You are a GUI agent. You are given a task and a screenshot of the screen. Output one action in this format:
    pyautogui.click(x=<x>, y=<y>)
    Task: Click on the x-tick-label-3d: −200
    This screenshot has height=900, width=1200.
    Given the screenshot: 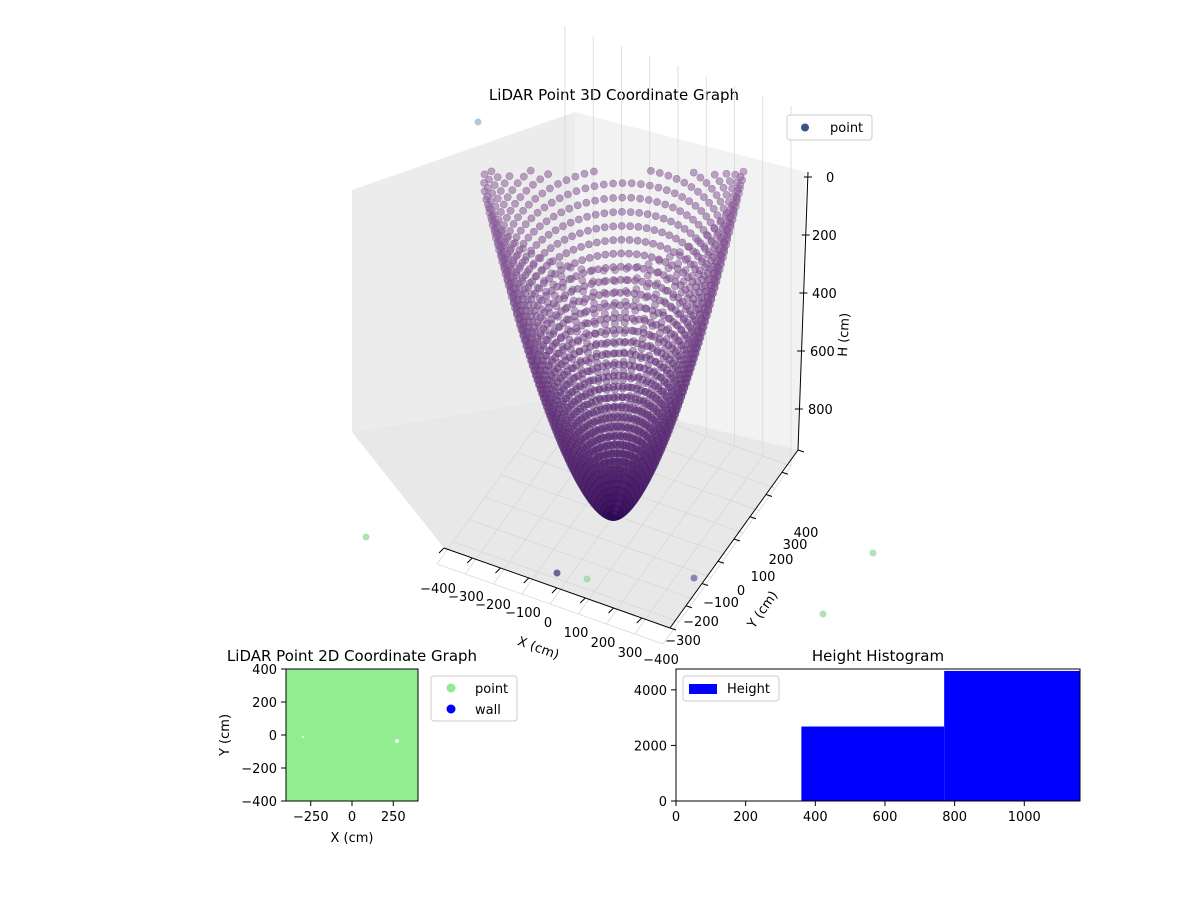 What is the action you would take?
    pyautogui.click(x=493, y=605)
    